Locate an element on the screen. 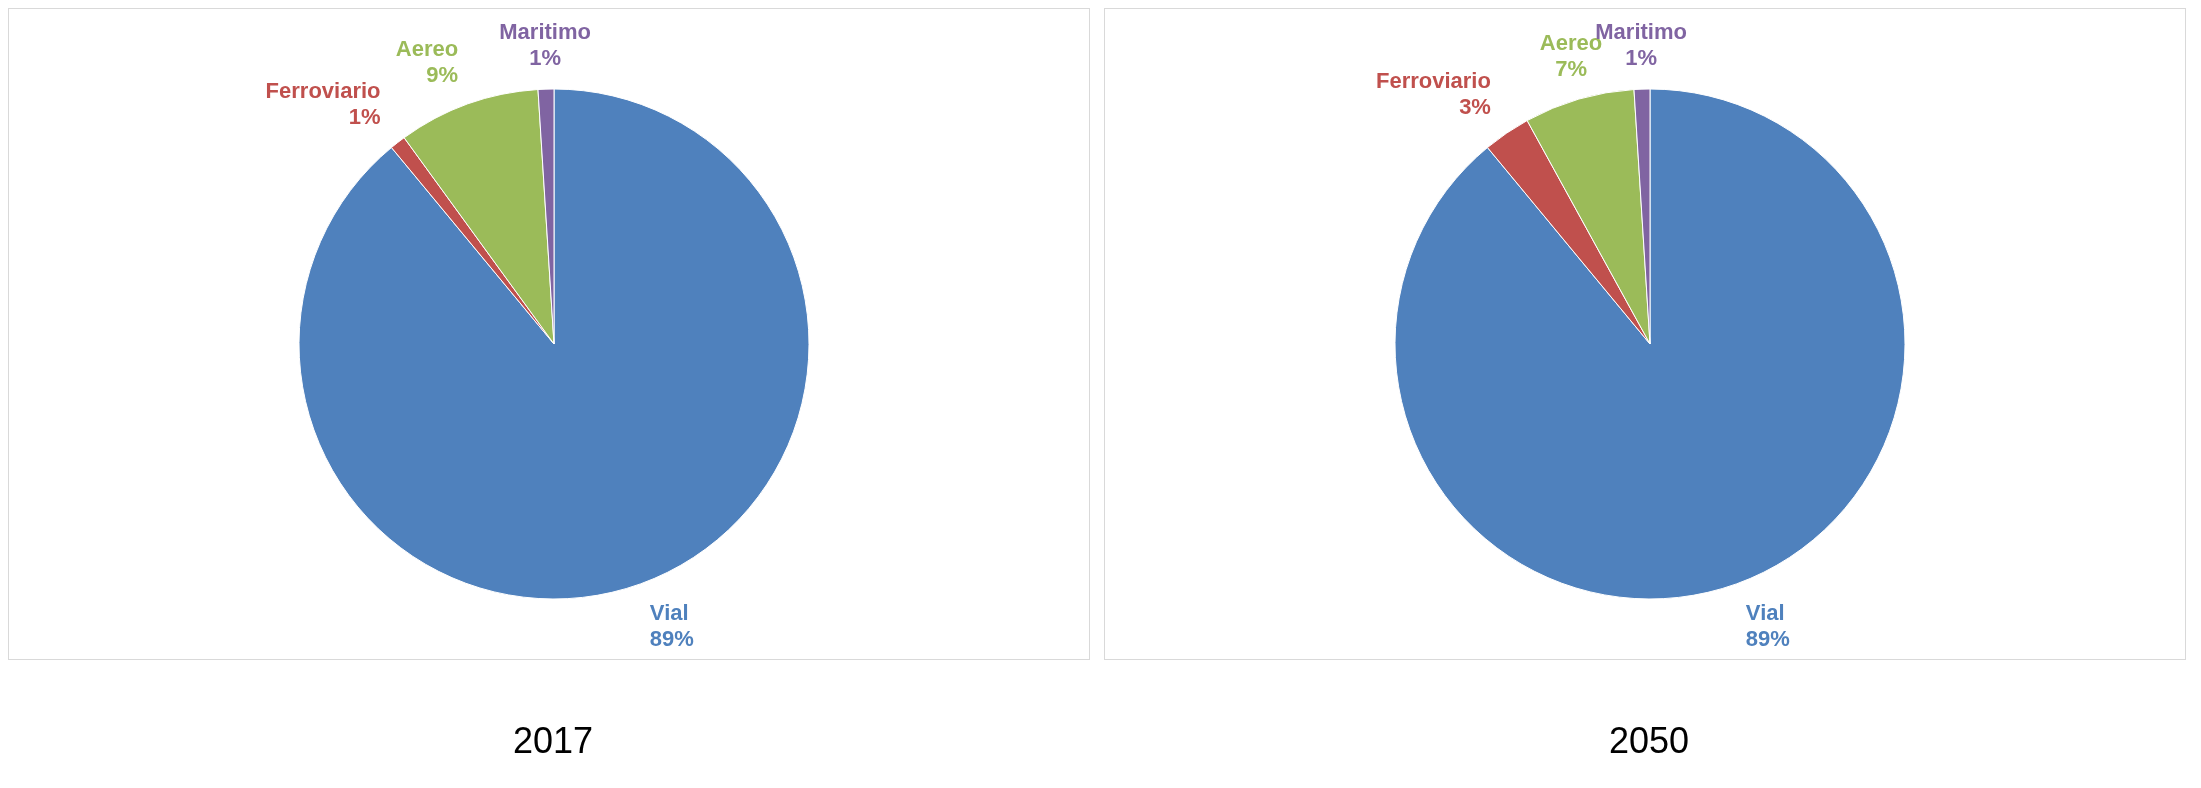 The width and height of the screenshot is (2201, 788). slice-label: Aereo is located at coordinates (427, 48).